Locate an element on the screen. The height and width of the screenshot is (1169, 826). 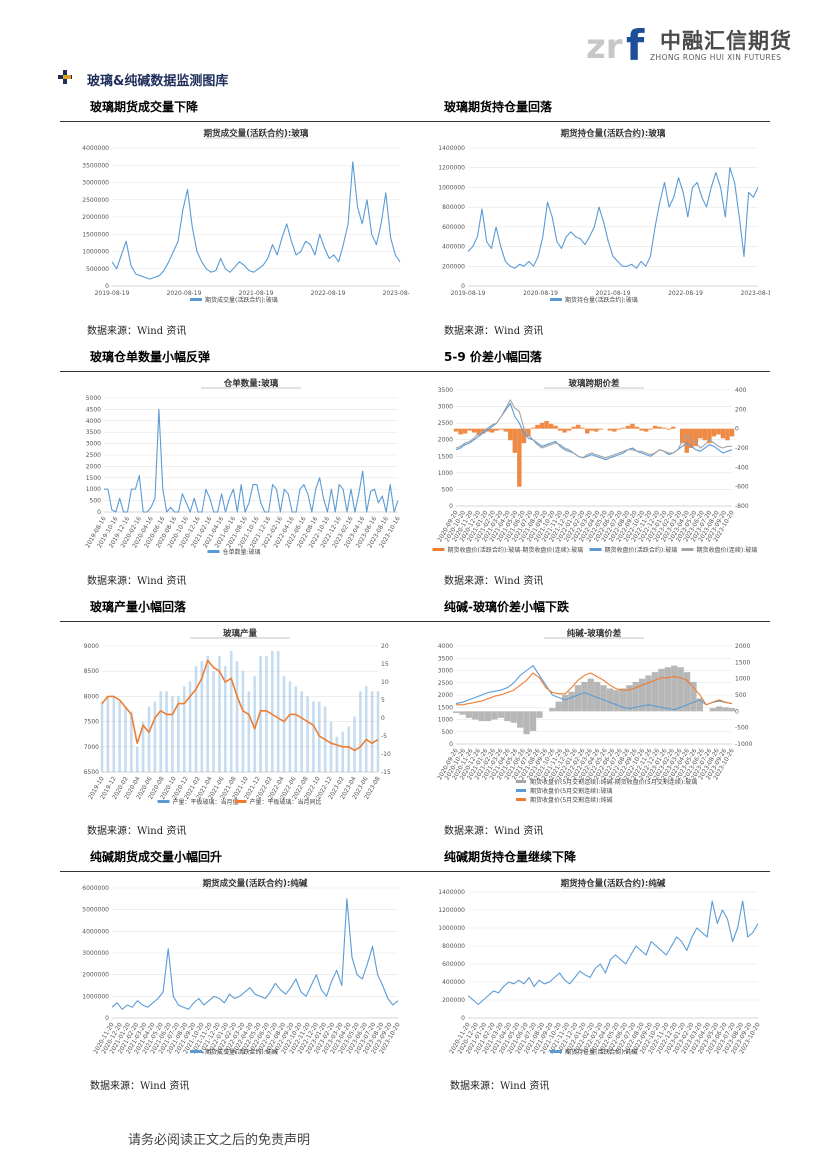
y-tick-label: 600000 is located at coordinates (453, 227).